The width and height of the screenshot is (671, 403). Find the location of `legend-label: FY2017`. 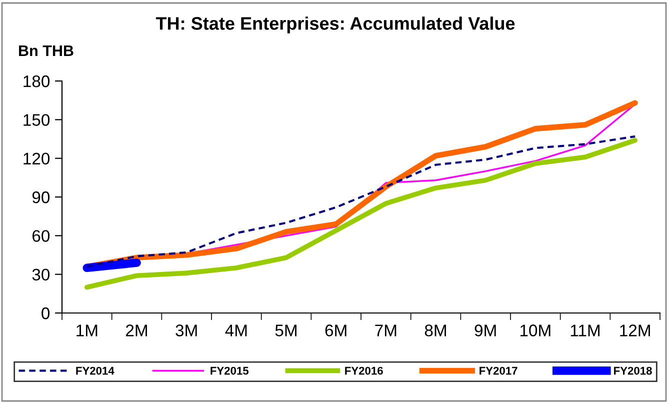

legend-label: FY2017 is located at coordinates (499, 370).